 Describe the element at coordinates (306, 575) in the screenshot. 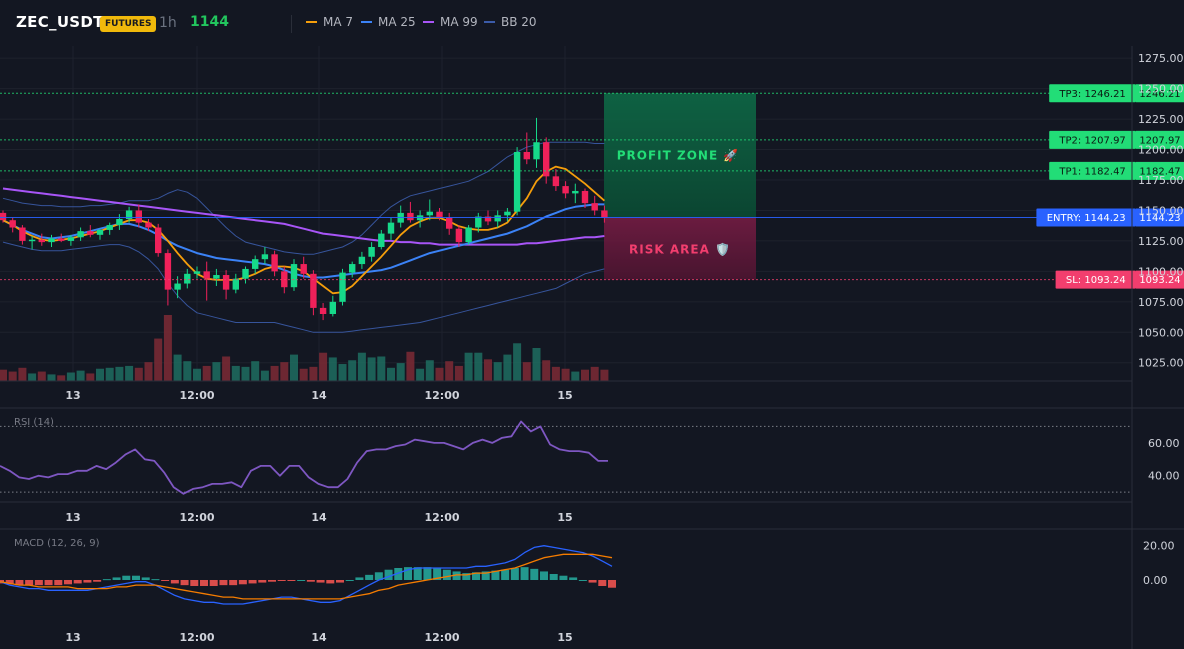

I see `macd-line` at that location.